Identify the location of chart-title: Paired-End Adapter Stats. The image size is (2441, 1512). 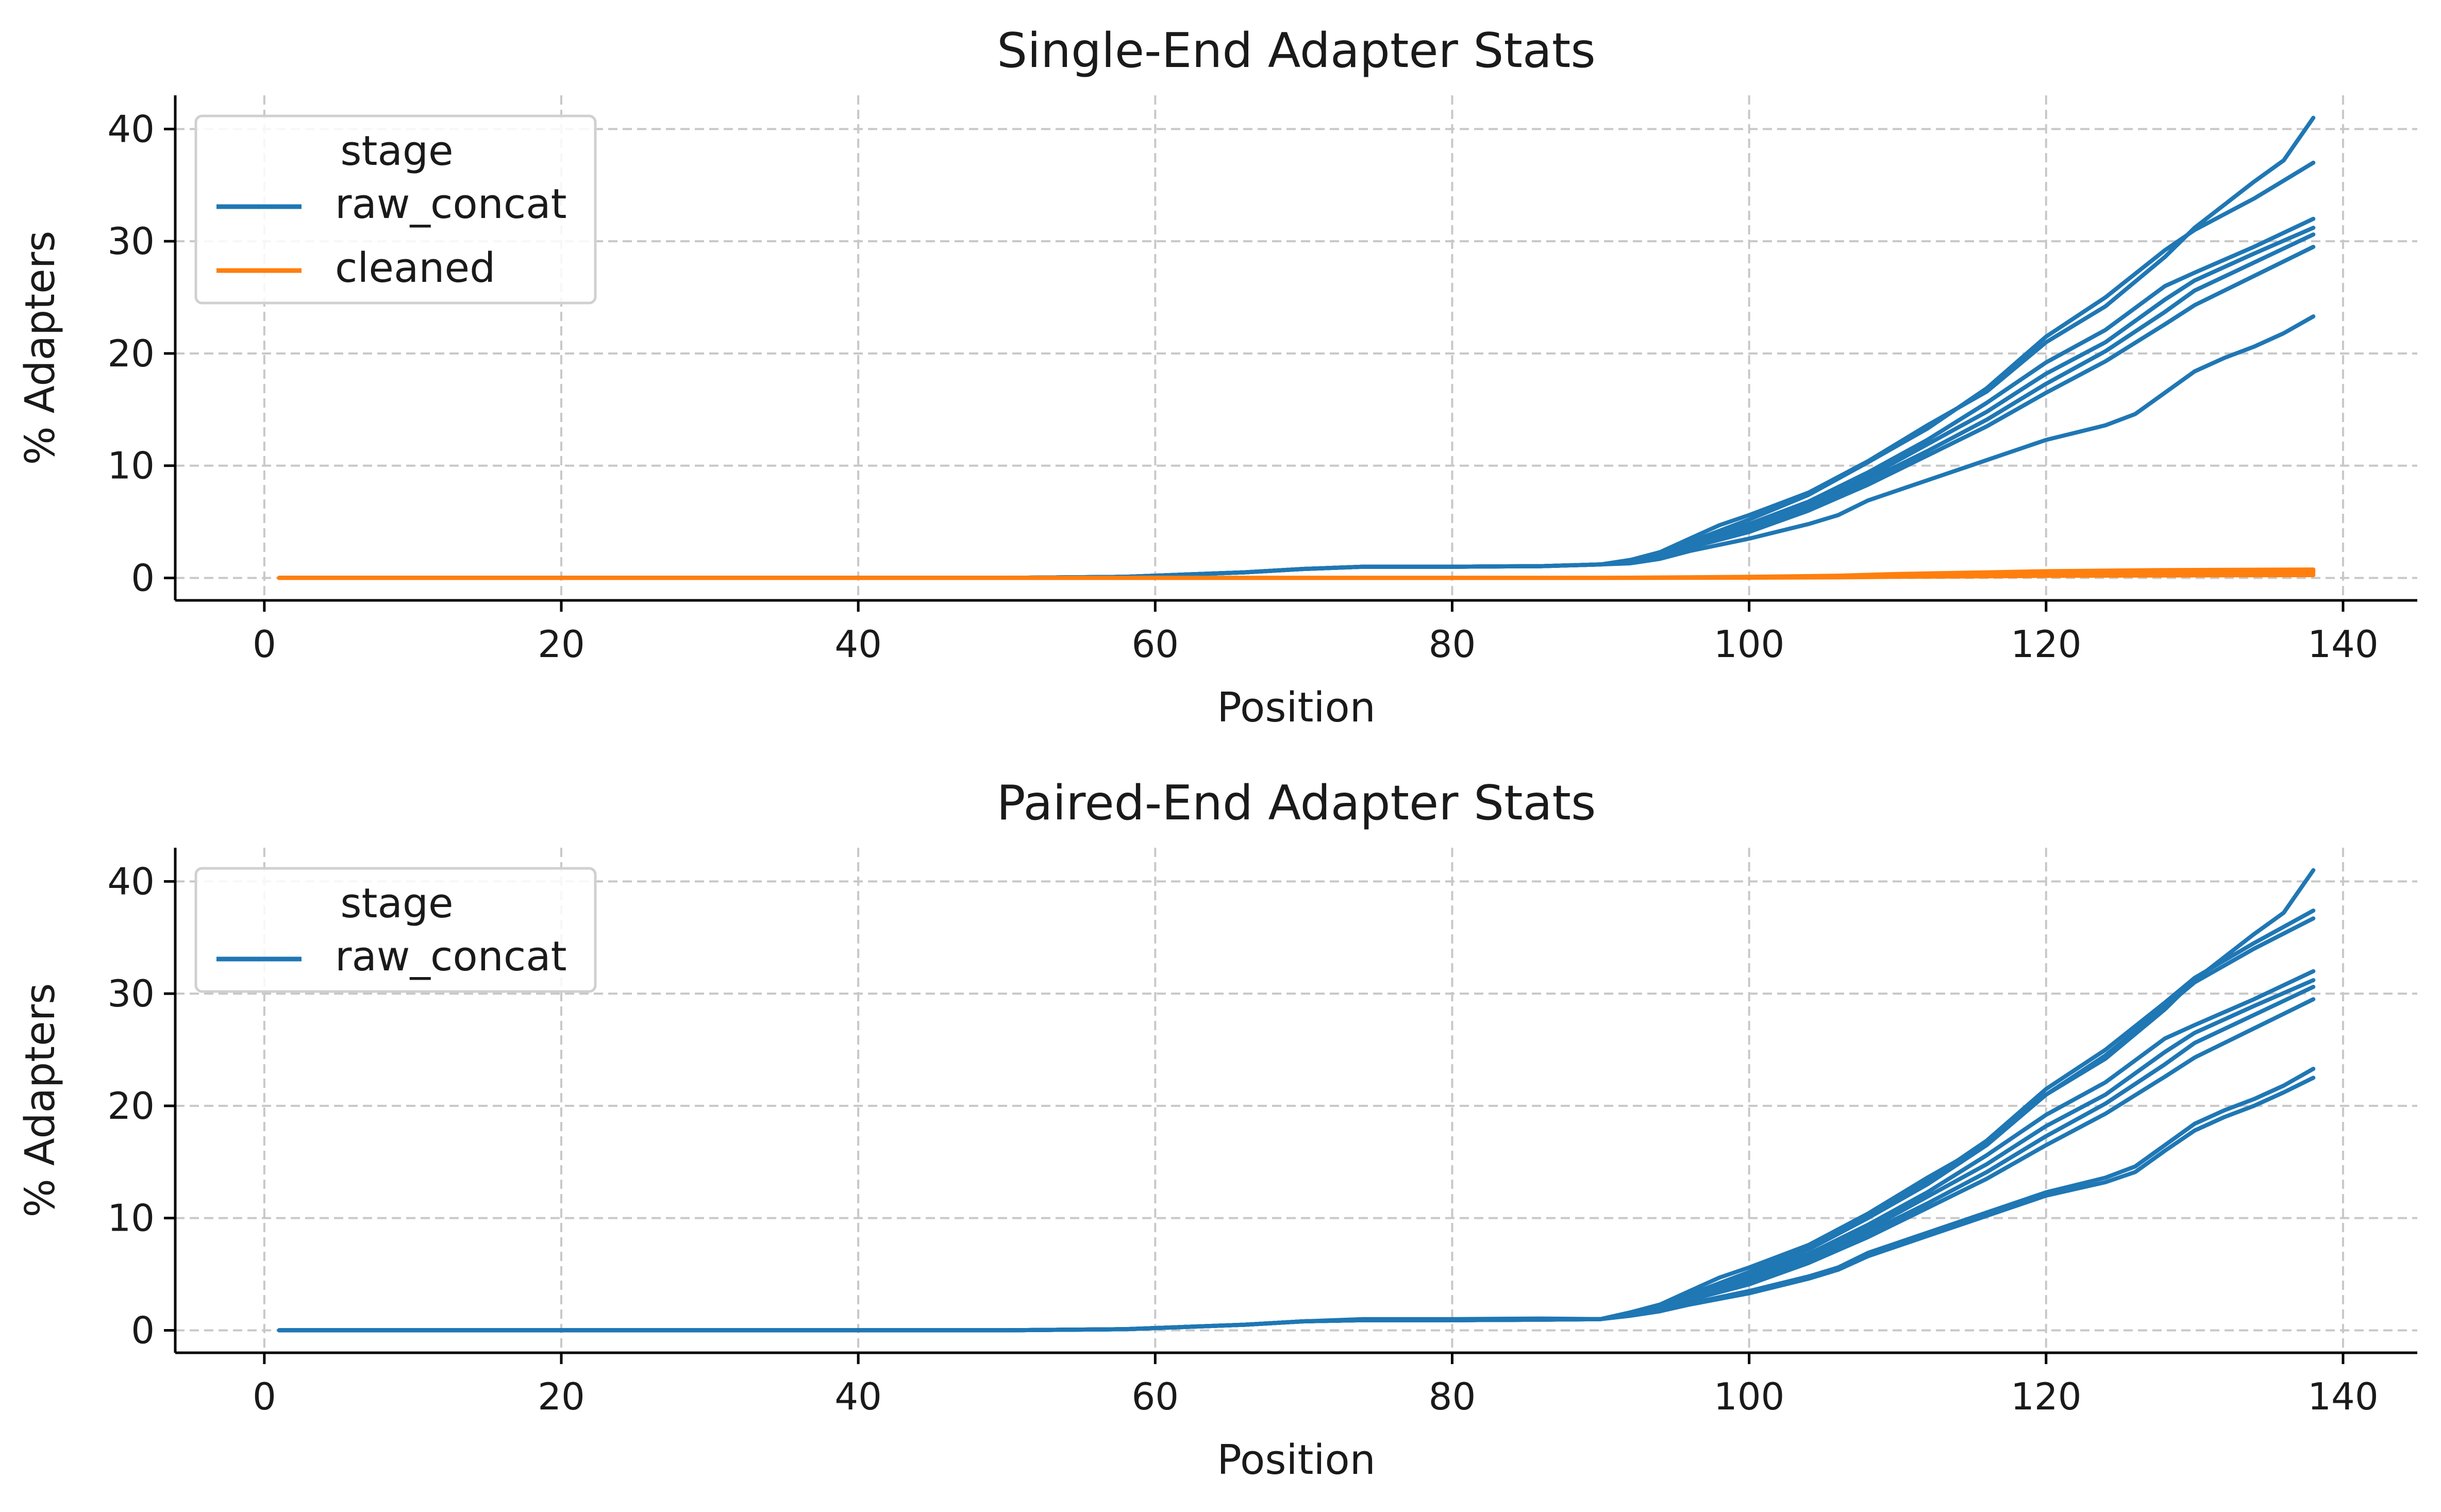
(1296, 803).